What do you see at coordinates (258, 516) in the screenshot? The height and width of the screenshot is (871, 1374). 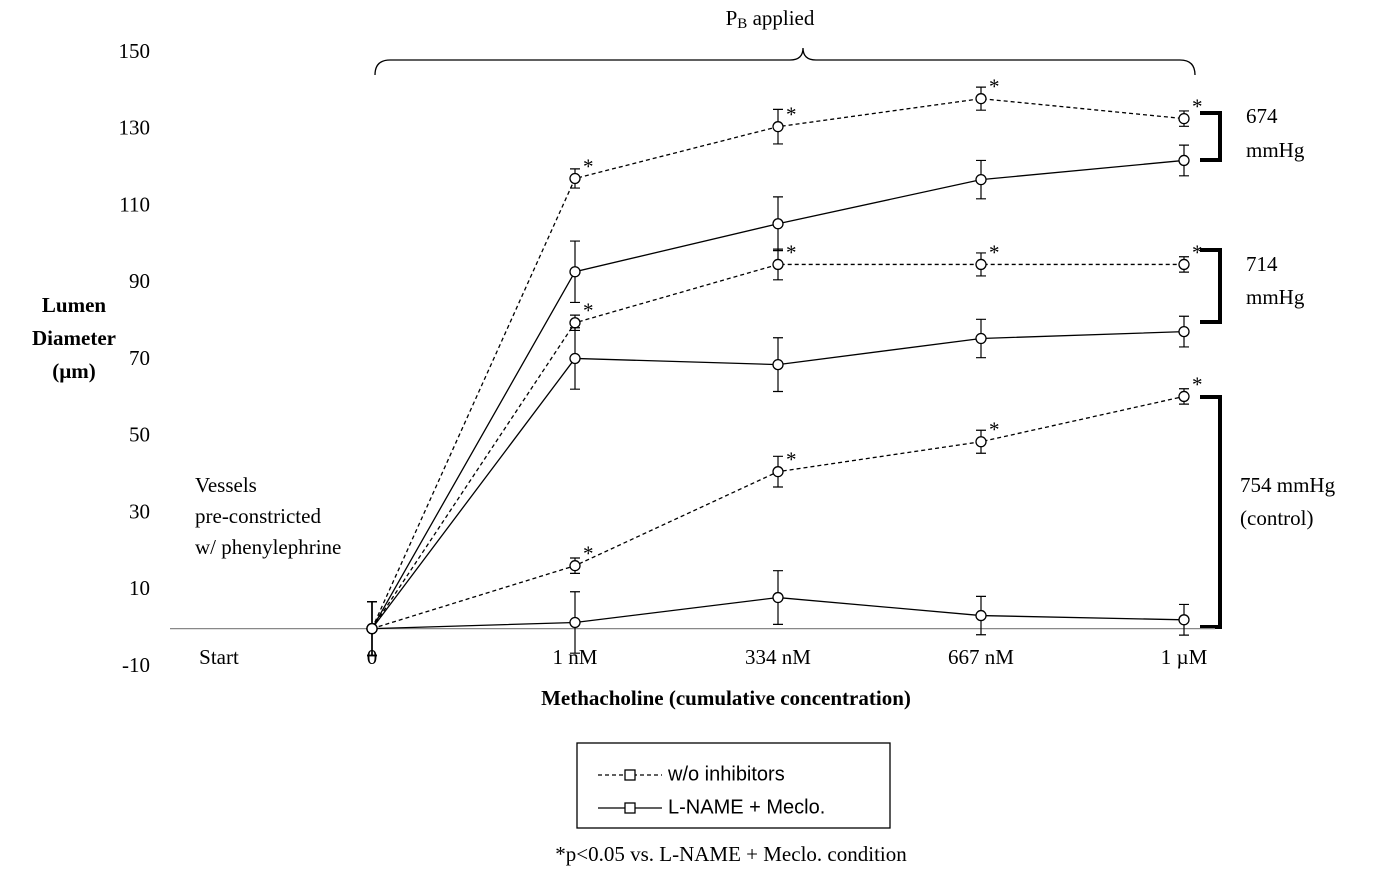 I see `note: pre-constricted` at bounding box center [258, 516].